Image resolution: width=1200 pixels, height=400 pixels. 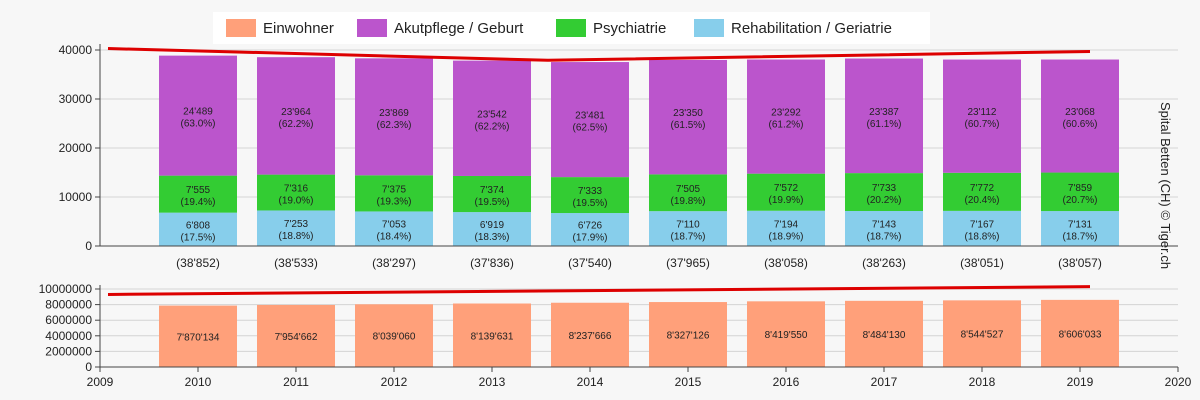 What do you see at coordinates (198, 337) in the screenshot?
I see `bottom-bar-value-label: 7'870'134` at bounding box center [198, 337].